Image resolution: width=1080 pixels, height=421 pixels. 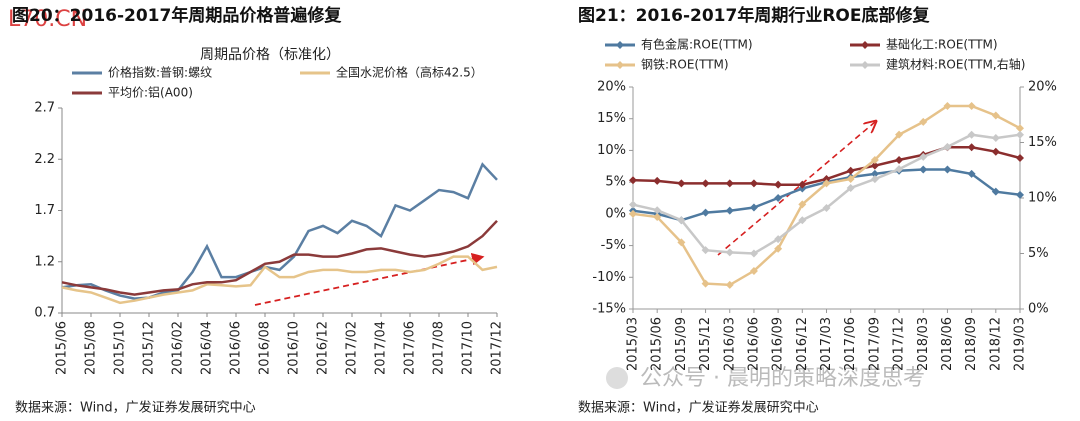 I want to click on y-tick-label: 15%, so click(x=611, y=118).